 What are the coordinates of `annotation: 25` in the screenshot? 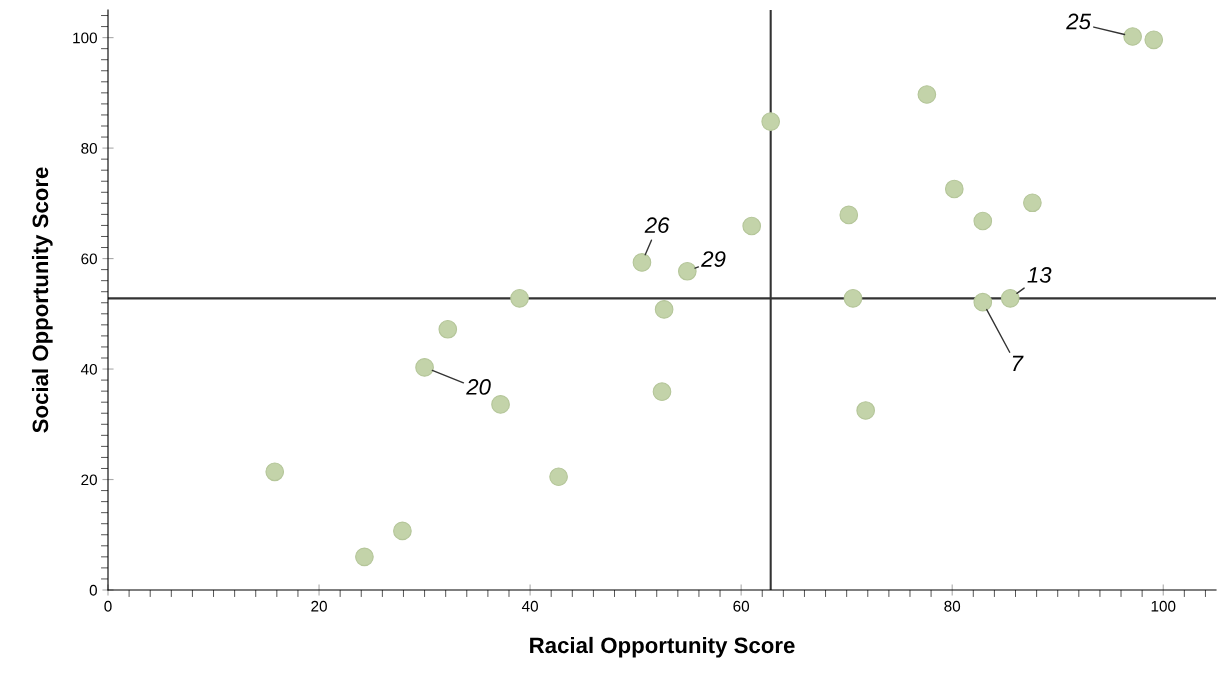 It's located at (1079, 21).